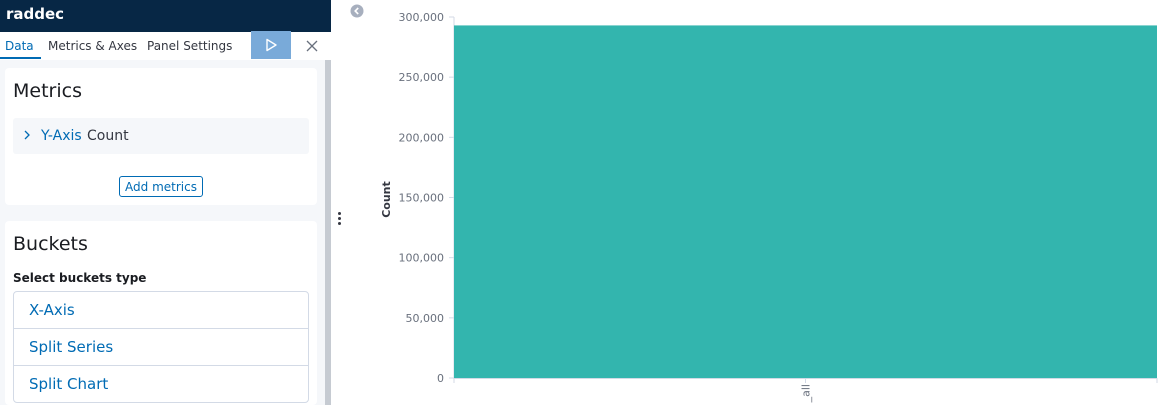 Image resolution: width=1161 pixels, height=405 pixels. Describe the element at coordinates (386, 199) in the screenshot. I see `y-axis-title: Count` at that location.